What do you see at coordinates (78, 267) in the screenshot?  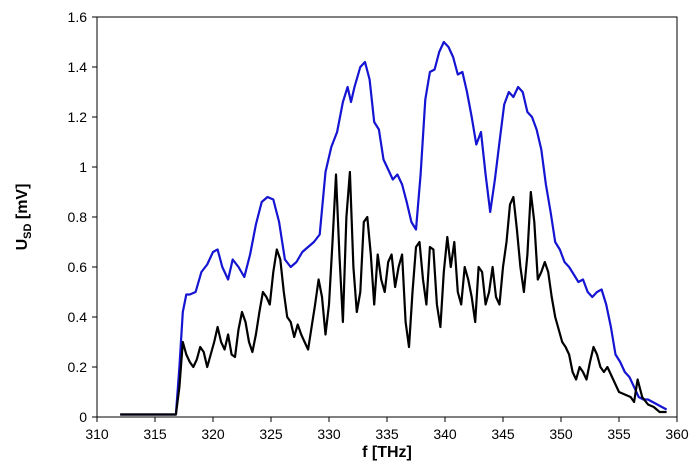 I see `y-tick-label: 0.6` at bounding box center [78, 267].